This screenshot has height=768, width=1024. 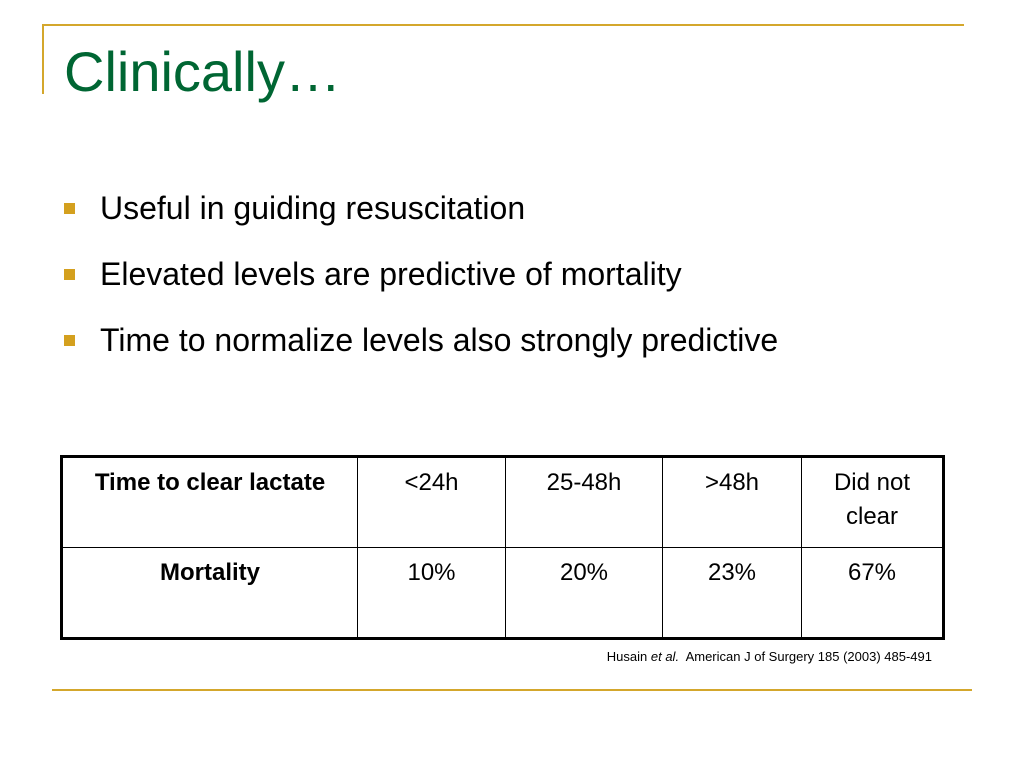 I want to click on table-cell: 67%, so click(x=872, y=593).